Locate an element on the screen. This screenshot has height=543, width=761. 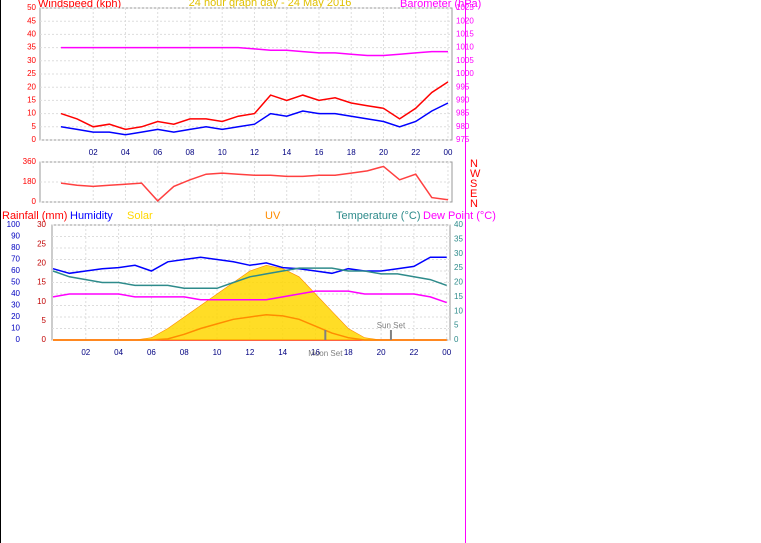
y-tick-label: 45 is located at coordinates (31, 20).